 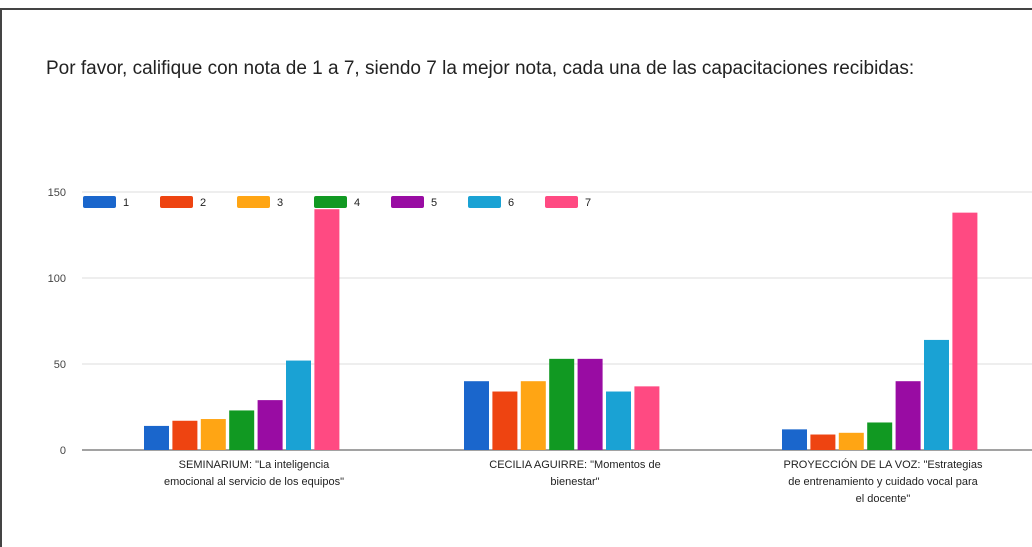 What do you see at coordinates (60, 365) in the screenshot?
I see `y-tick-label: 50` at bounding box center [60, 365].